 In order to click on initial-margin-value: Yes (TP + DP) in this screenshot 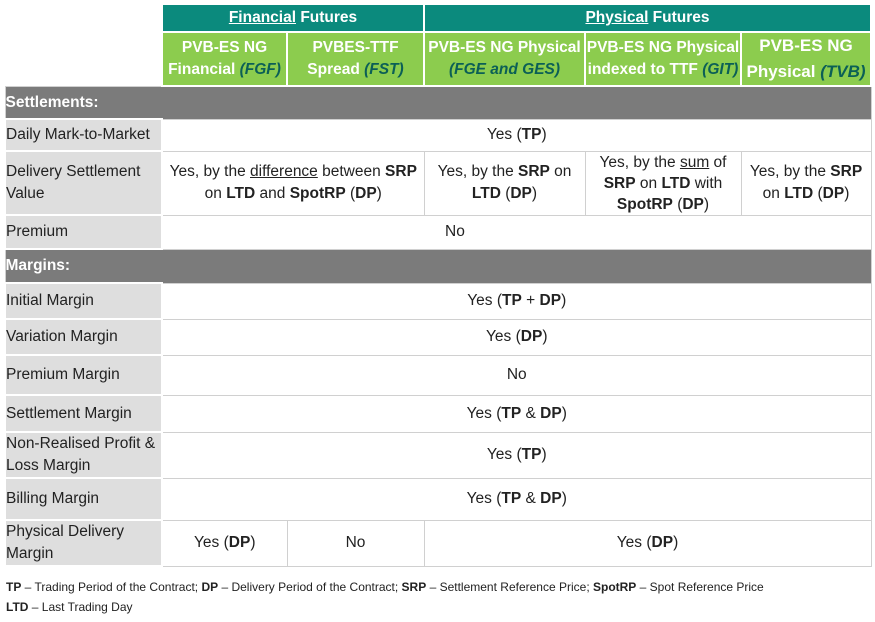, I will do `click(516, 301)`.